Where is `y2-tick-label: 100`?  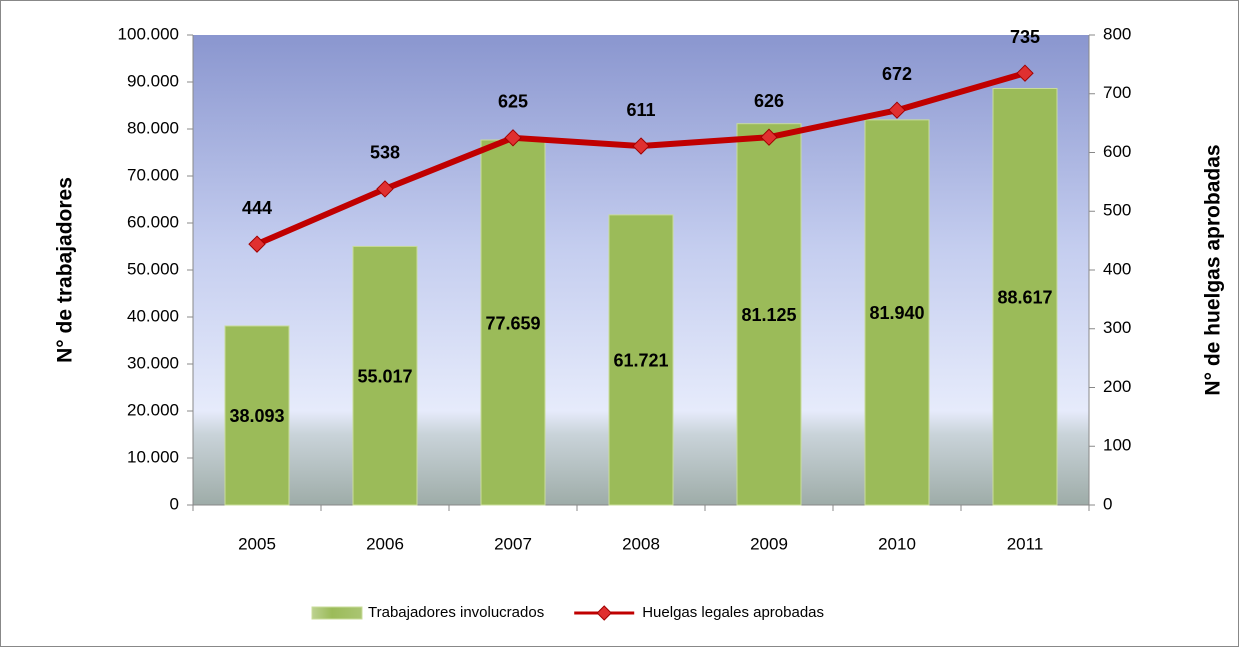
y2-tick-label: 100 is located at coordinates (1117, 445).